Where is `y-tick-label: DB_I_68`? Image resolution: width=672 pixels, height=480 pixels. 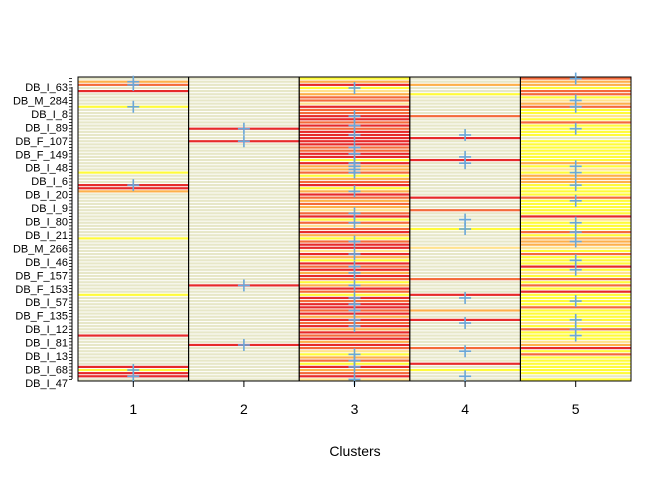
y-tick-label: DB_I_68 is located at coordinates (46, 370).